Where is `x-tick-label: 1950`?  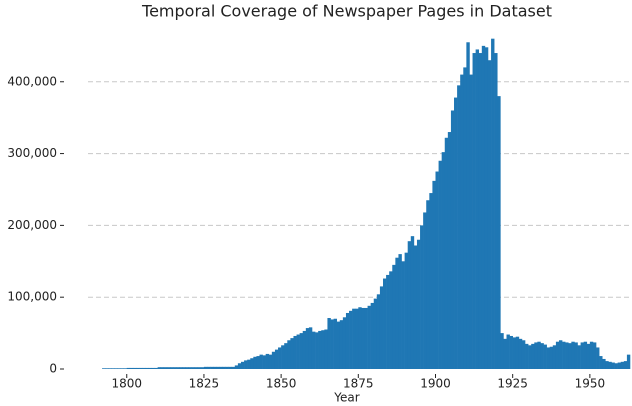 x-tick-label: 1950 is located at coordinates (590, 384).